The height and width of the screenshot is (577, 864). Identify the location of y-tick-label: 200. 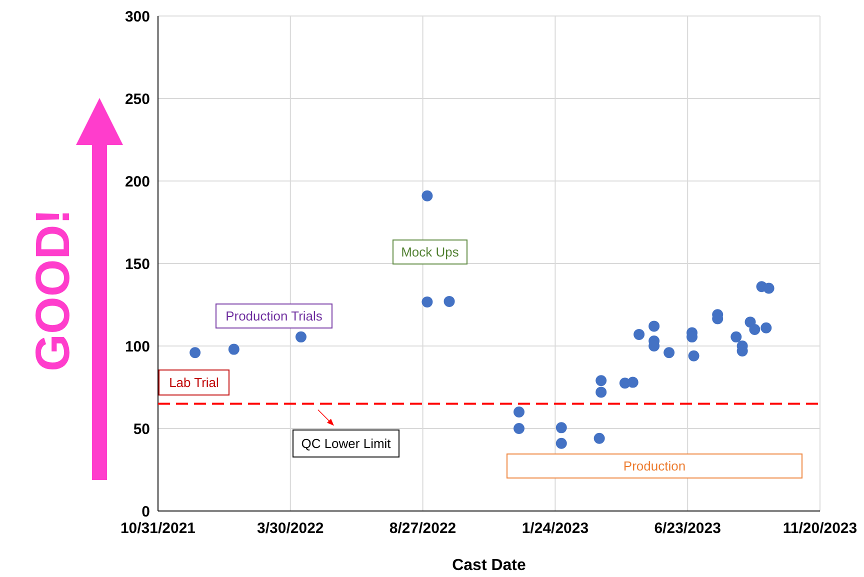
(137, 181).